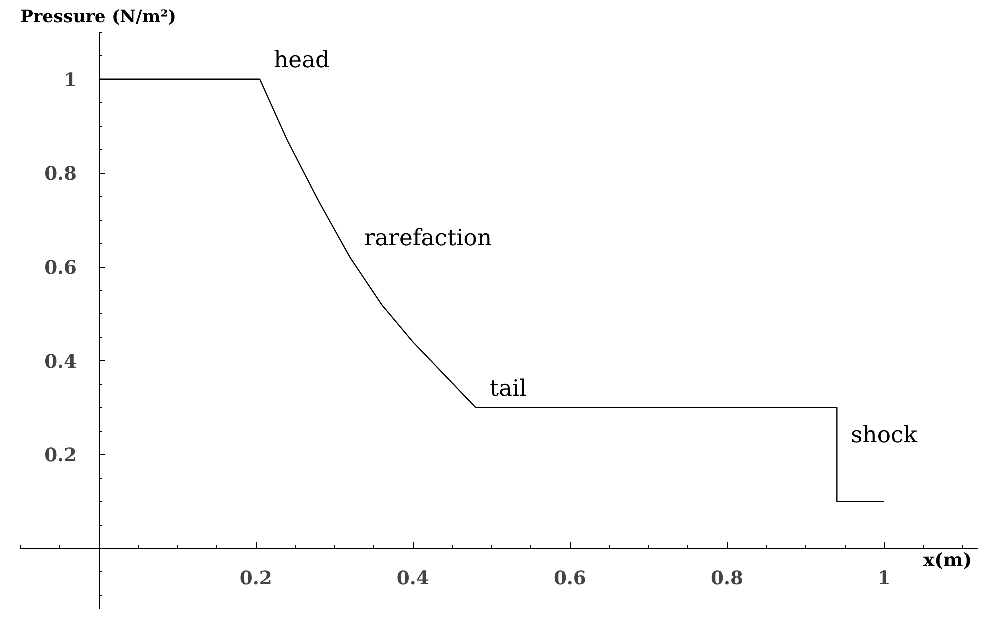  I want to click on y-tick-label: 0.6, so click(61, 268).